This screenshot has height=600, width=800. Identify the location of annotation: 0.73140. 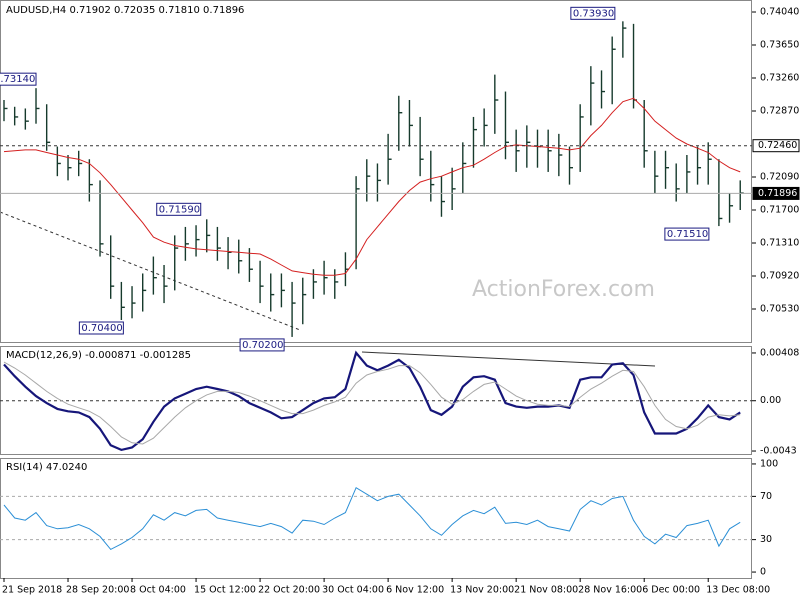
(17, 79).